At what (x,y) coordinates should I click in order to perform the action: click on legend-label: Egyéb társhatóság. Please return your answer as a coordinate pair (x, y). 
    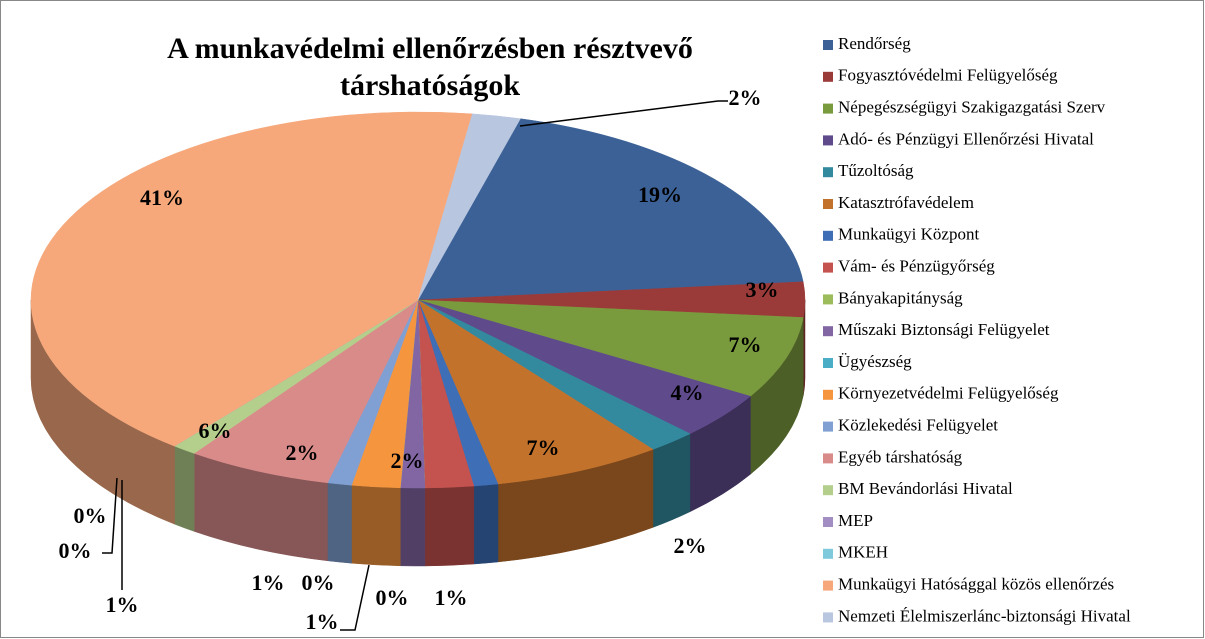
    Looking at the image, I should click on (900, 456).